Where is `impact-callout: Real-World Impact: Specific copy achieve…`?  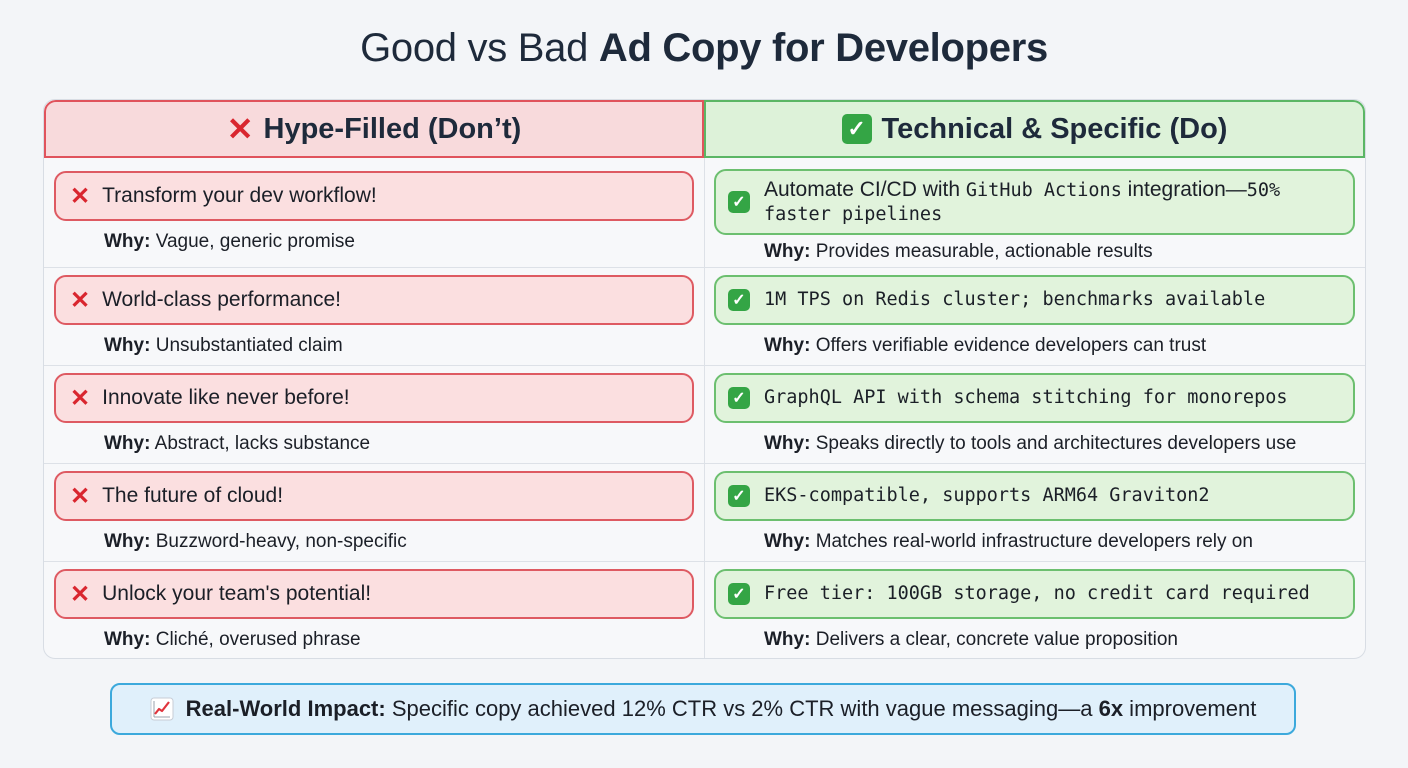 impact-callout: Real-World Impact: Specific copy achieve… is located at coordinates (703, 709).